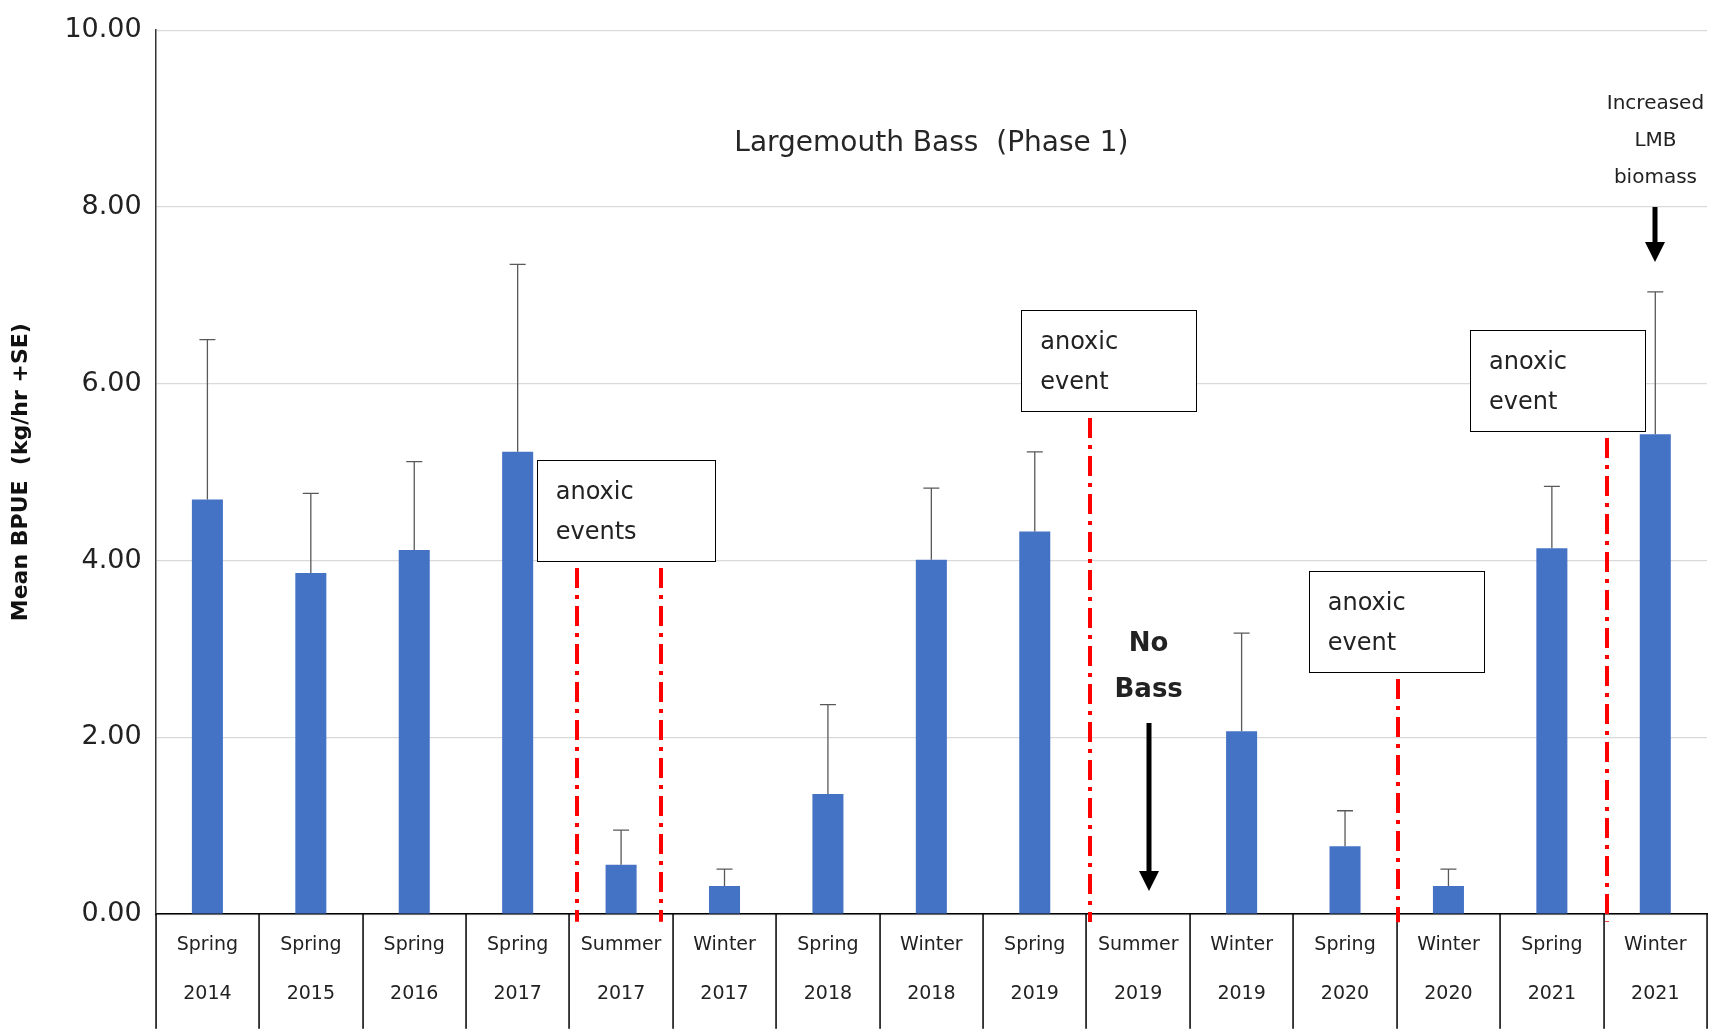 The height and width of the screenshot is (1029, 1709). I want to click on category-label: Winter 2019, so click(1241, 967).